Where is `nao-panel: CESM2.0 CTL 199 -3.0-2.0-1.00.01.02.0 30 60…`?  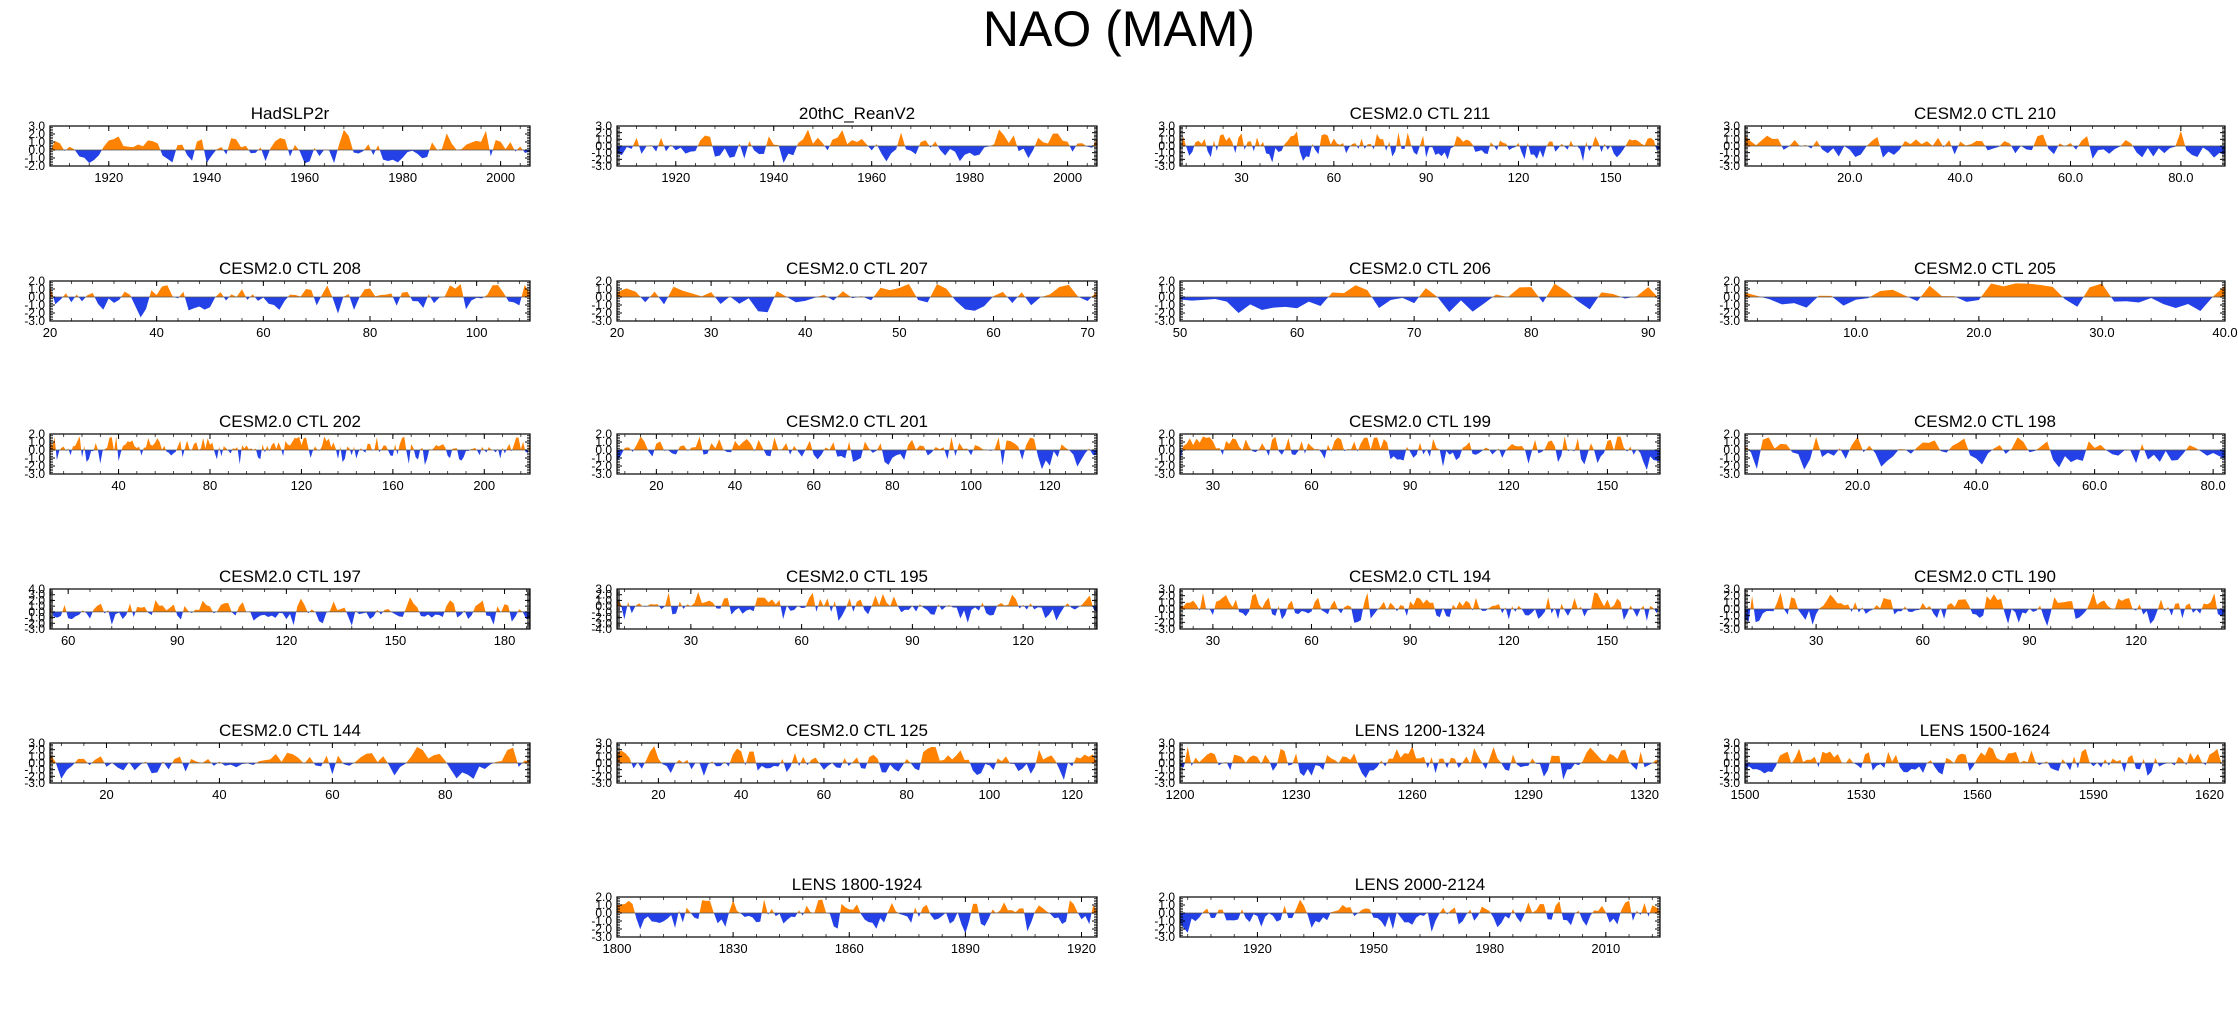 nao-panel: CESM2.0 CTL 199 -3.0-2.0-1.00.01.02.0 30 60… is located at coordinates (1407, 452).